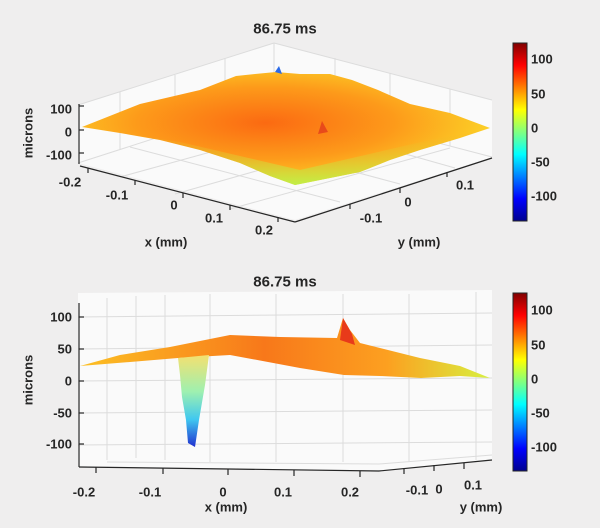  Describe the element at coordinates (323, 127) in the screenshot. I see `top-spike` at that location.